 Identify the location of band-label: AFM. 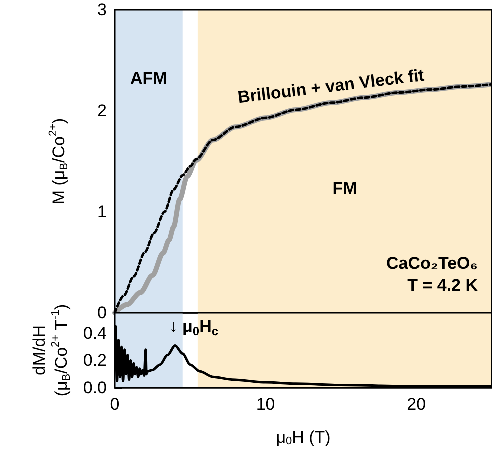
(149, 78).